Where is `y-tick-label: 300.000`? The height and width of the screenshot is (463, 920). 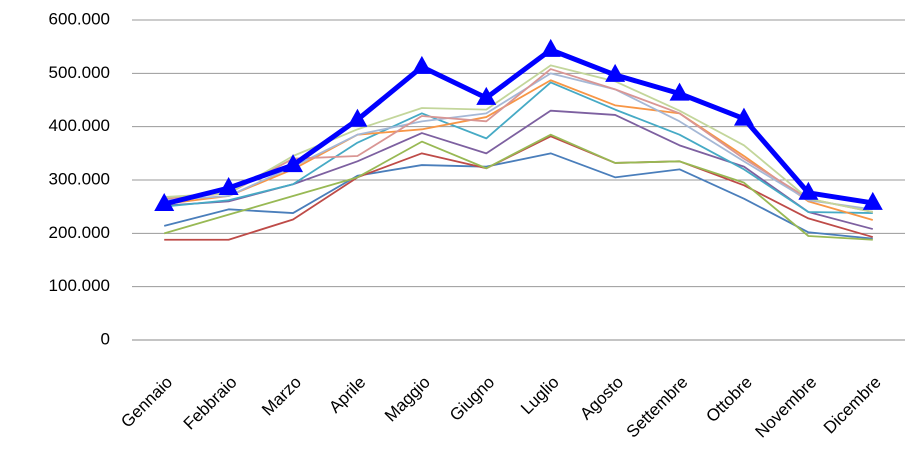
y-tick-label: 300.000 is located at coordinates (79, 178).